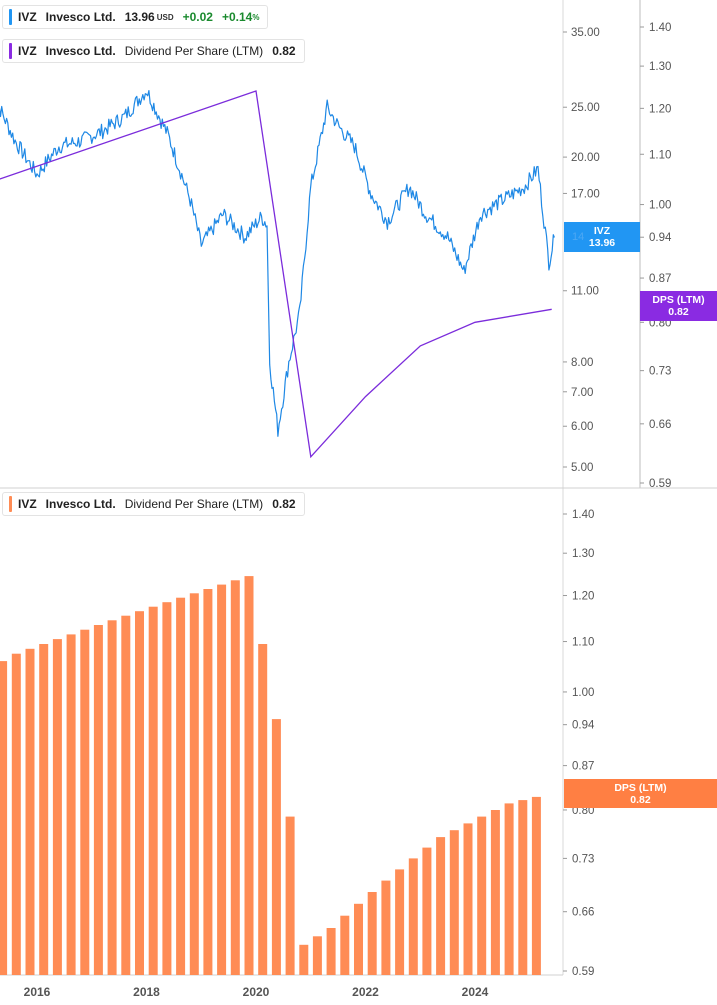  What do you see at coordinates (583, 972) in the screenshot?
I see `bar-axis-tick: 0.59` at bounding box center [583, 972].